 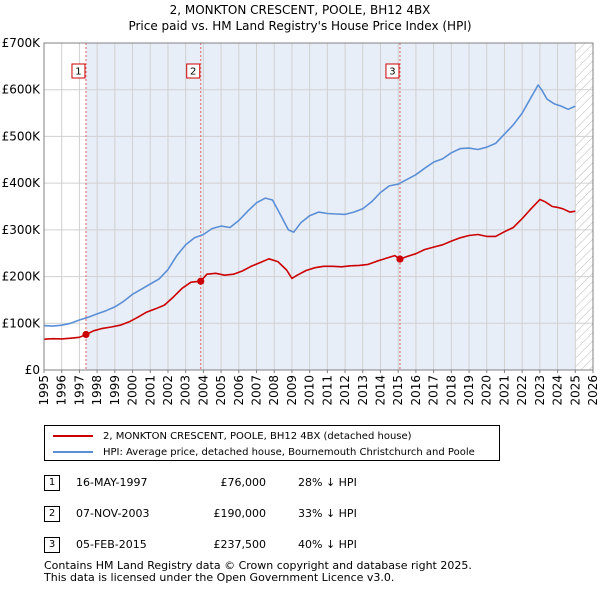 I want to click on sale-hpi-diff: 40% ↓ HPI, so click(x=327, y=544).